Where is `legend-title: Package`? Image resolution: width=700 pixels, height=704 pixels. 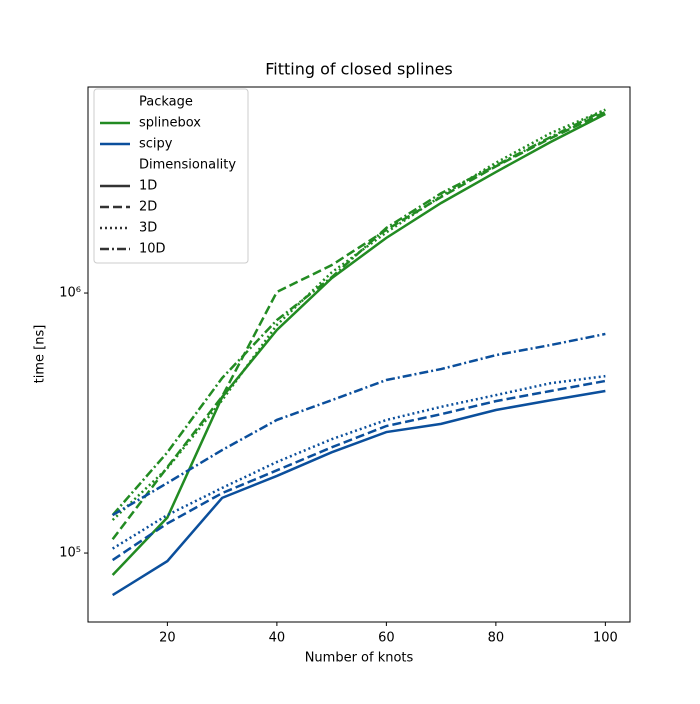 legend-title: Package is located at coordinates (166, 102).